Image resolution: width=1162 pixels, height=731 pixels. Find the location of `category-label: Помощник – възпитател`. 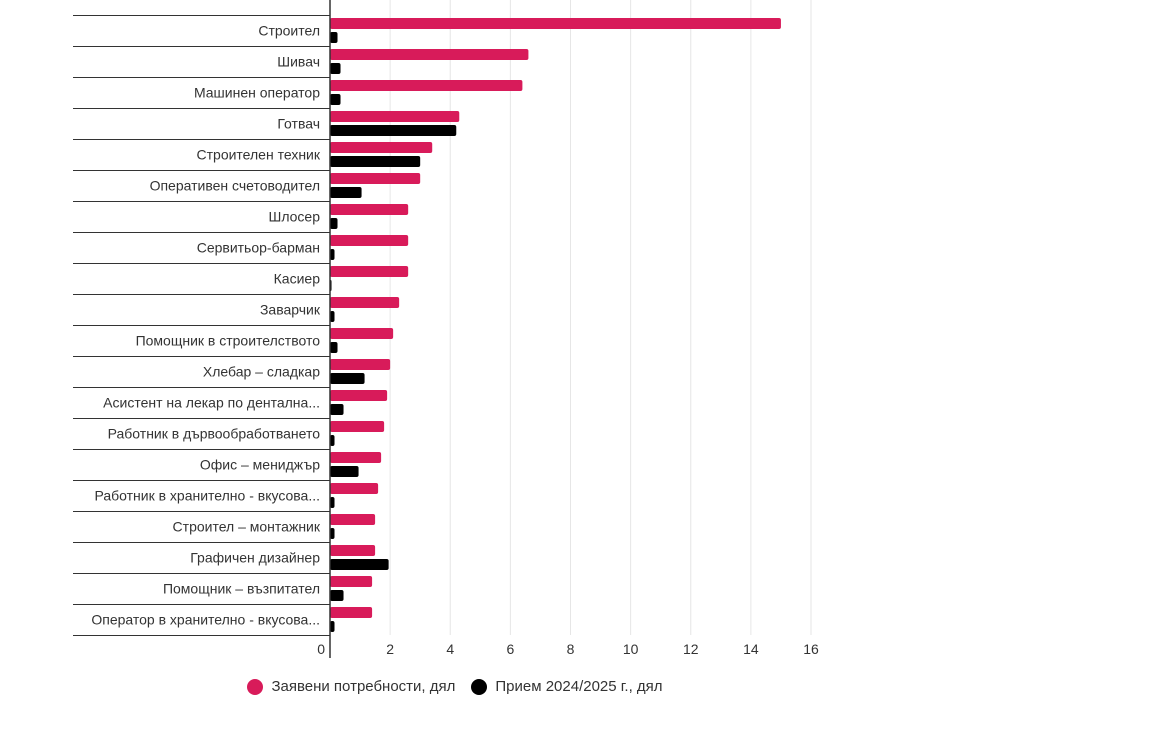

category-label: Помощник – възпитател is located at coordinates (241, 589).